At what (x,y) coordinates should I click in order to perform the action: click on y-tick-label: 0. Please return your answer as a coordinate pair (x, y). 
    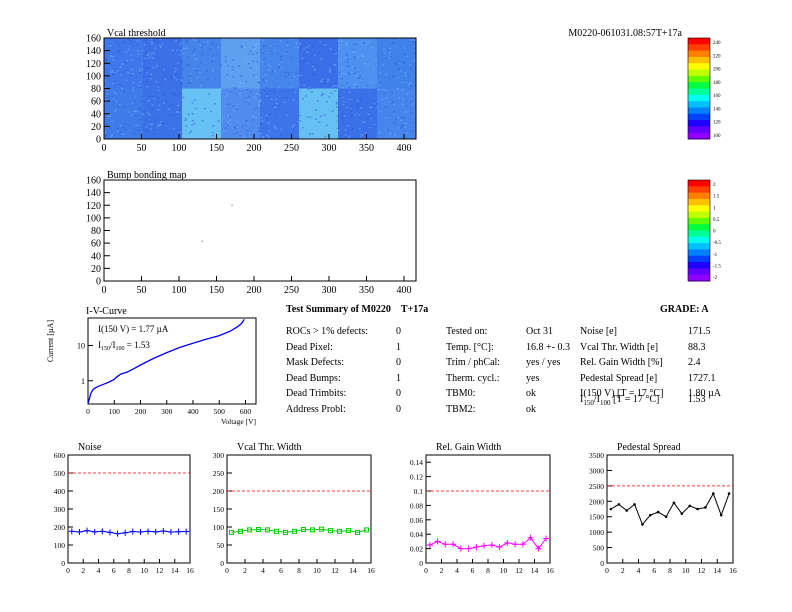
    Looking at the image, I should click on (63, 563).